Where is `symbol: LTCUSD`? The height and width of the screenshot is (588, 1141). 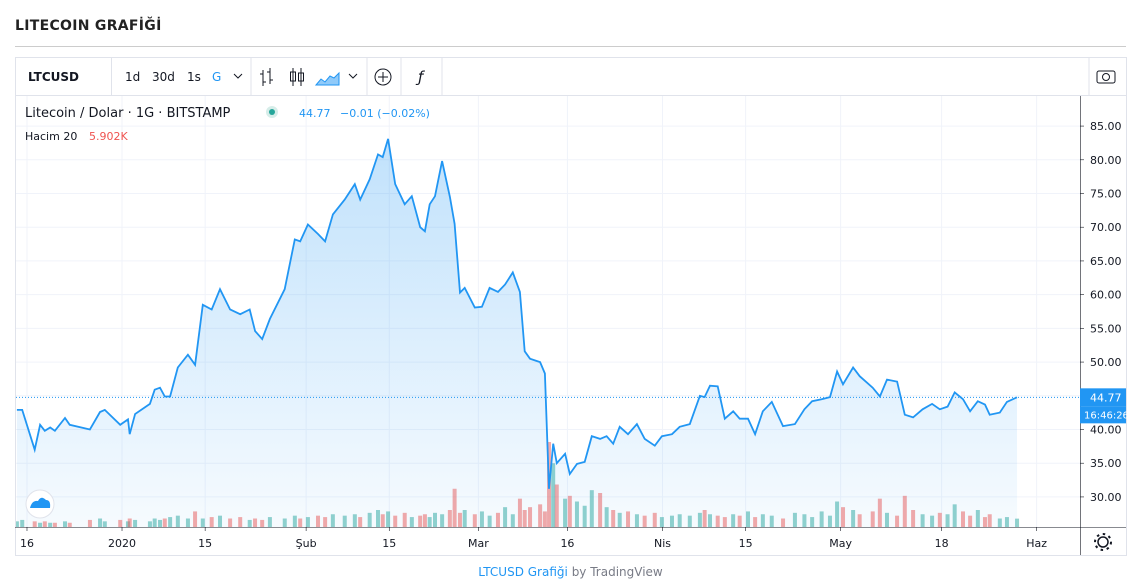
symbol: LTCUSD is located at coordinates (53, 77).